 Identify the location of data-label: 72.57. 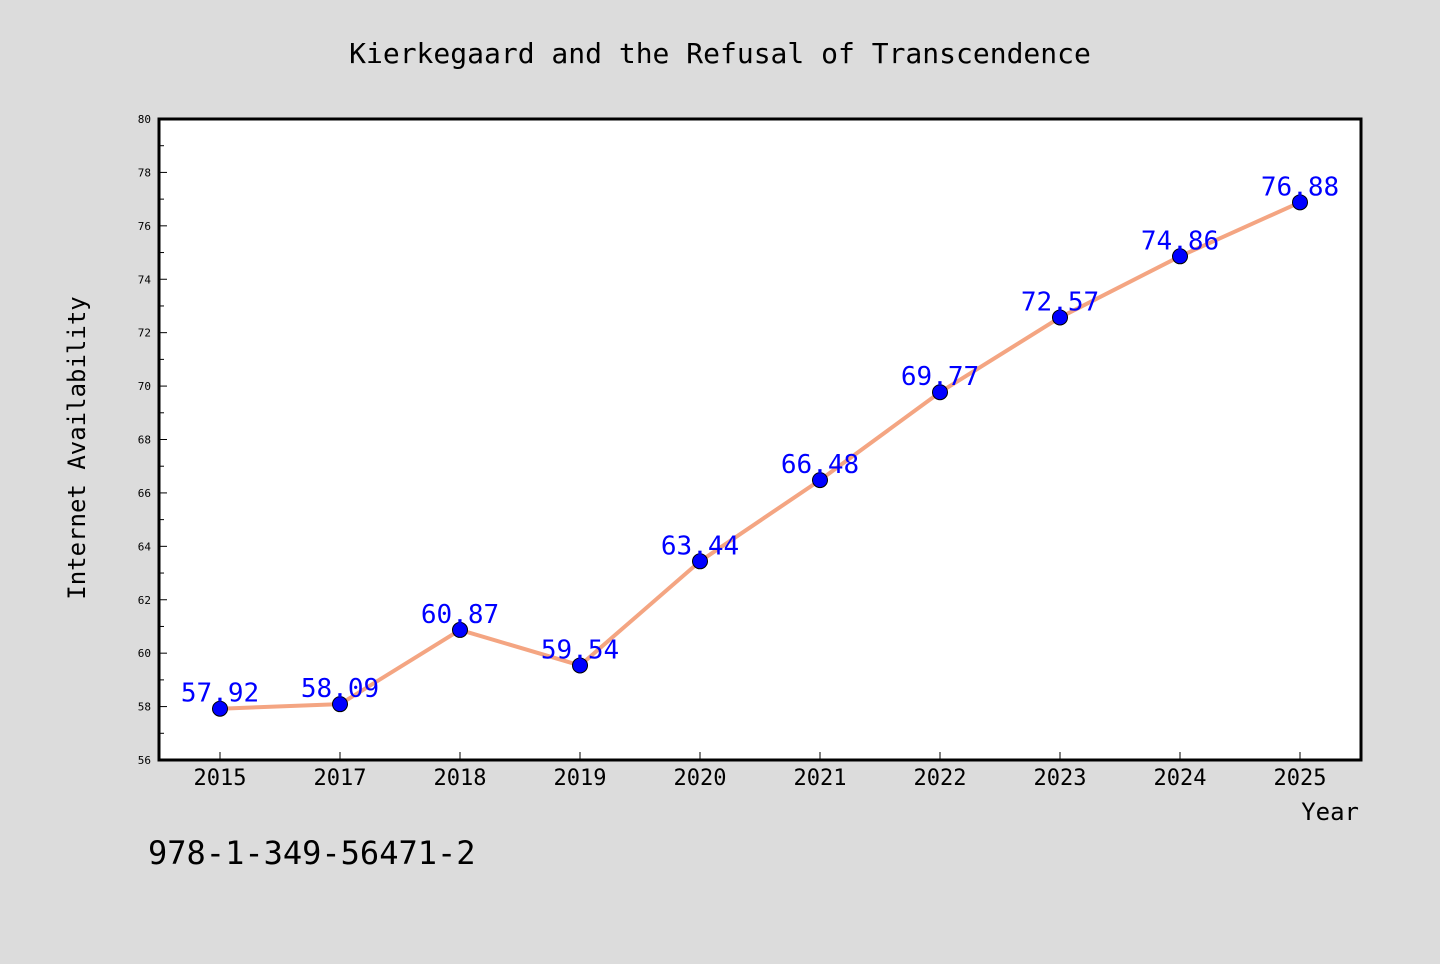
(1060, 302).